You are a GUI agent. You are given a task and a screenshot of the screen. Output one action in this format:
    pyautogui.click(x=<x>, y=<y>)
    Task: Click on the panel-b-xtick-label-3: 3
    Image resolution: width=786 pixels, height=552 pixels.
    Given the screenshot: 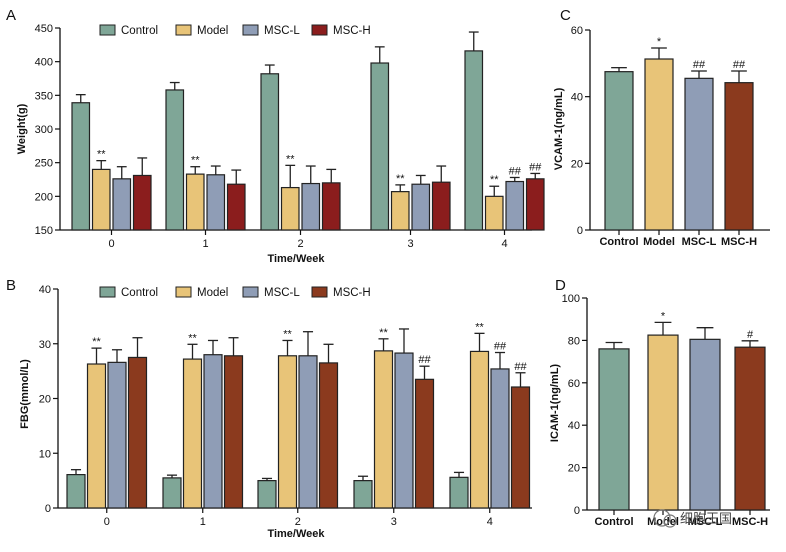 What is the action you would take?
    pyautogui.click(x=394, y=522)
    